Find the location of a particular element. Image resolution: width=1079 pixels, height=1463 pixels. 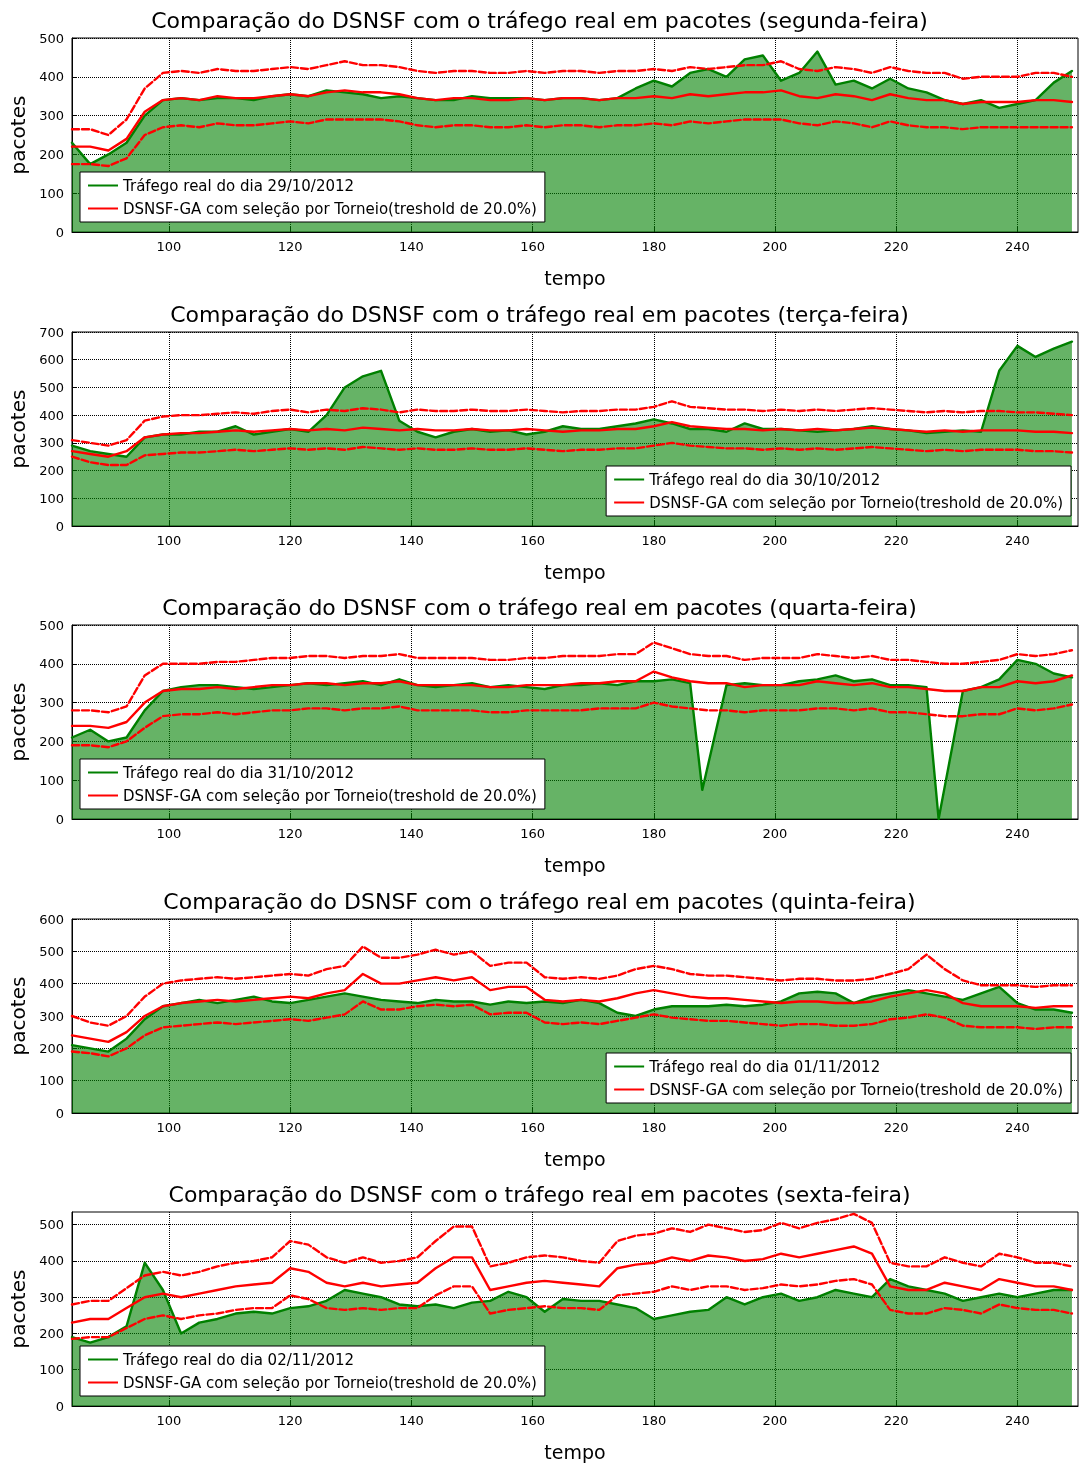

chart-title: Comparação do DSNSF com o tráfego real em pacotes (segunda-feira) is located at coordinates (539, 20).